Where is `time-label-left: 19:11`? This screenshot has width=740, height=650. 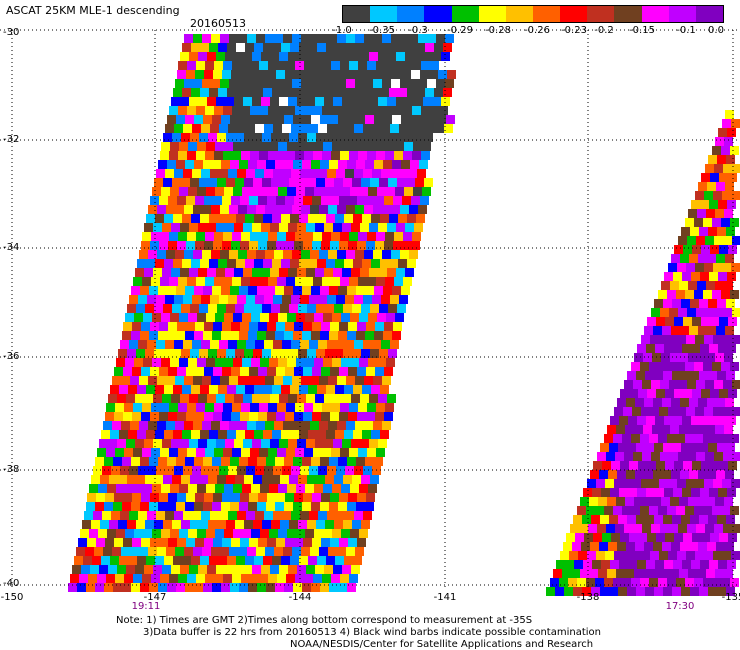
time-label-left: 19:11 is located at coordinates (146, 606).